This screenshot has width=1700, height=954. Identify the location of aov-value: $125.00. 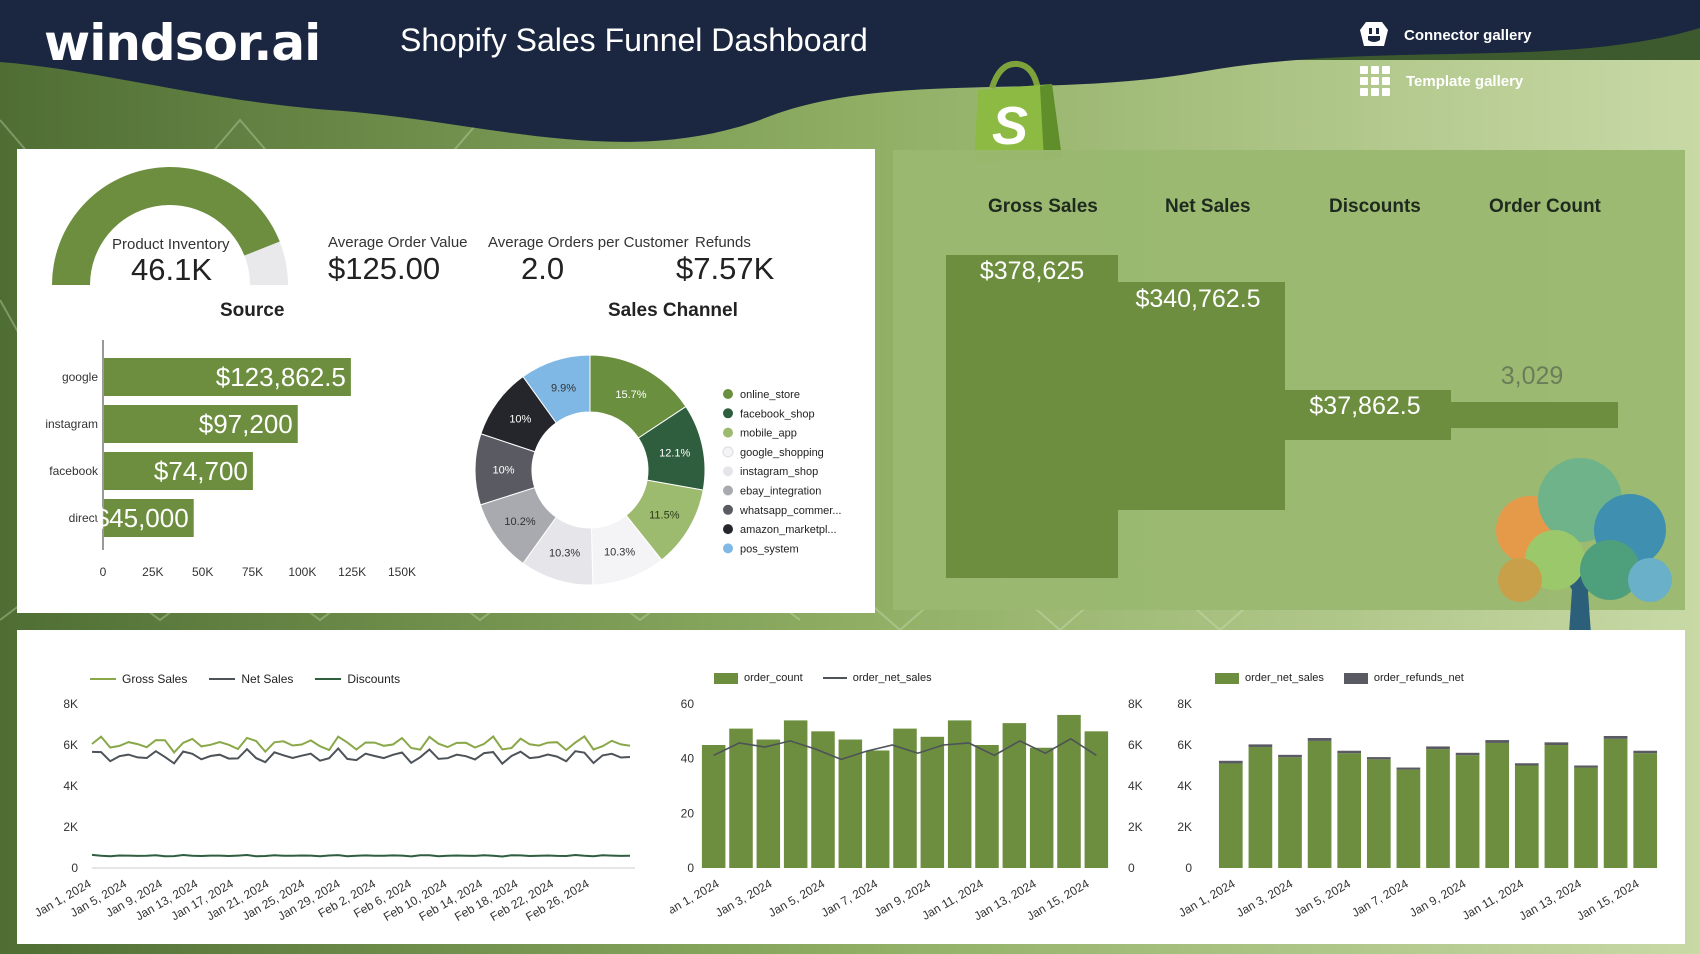
(384, 268).